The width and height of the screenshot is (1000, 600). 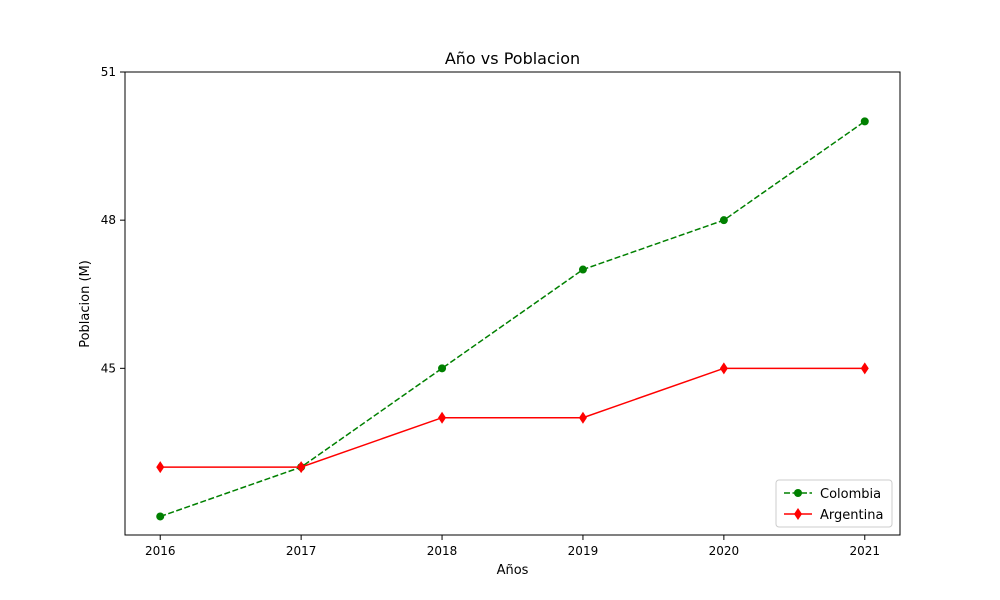 I want to click on x-axis-label: Años, so click(x=513, y=570).